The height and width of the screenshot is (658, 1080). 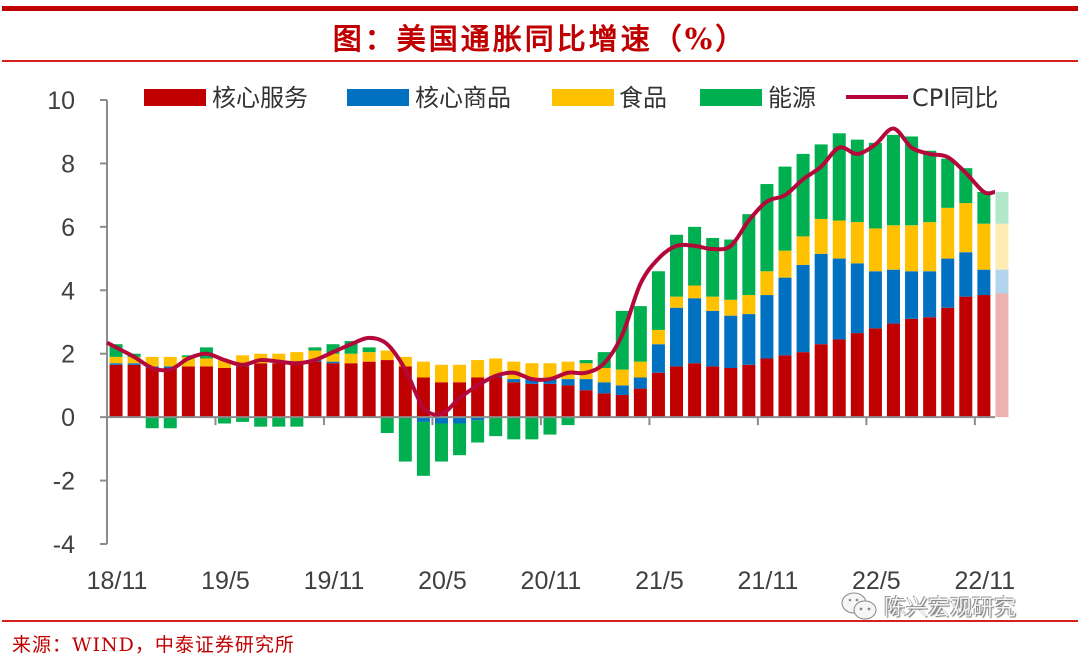 What do you see at coordinates (64, 482) in the screenshot?
I see `y-tick-label: -2` at bounding box center [64, 482].